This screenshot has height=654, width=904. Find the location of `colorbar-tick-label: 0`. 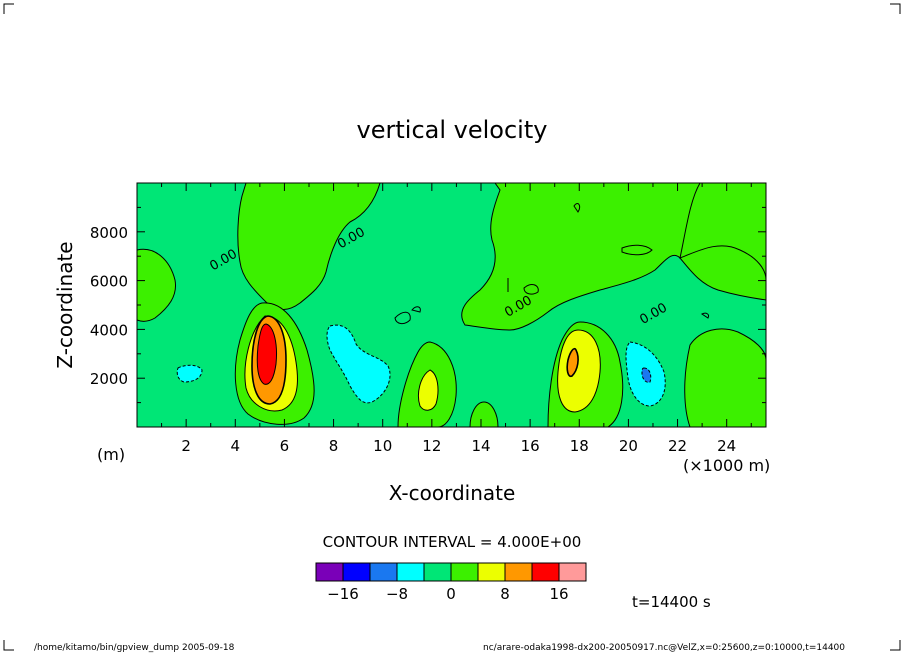

colorbar-tick-label: 0 is located at coordinates (451, 594).